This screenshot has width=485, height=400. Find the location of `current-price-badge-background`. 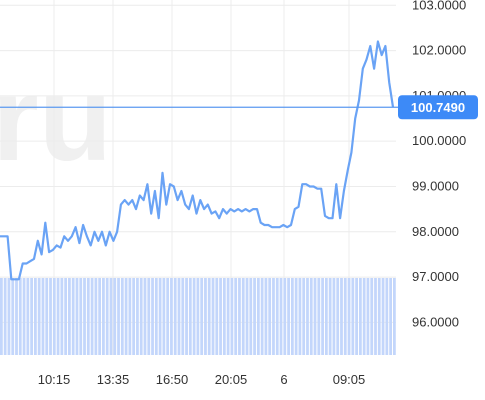

current-price-badge-background is located at coordinates (438, 107).